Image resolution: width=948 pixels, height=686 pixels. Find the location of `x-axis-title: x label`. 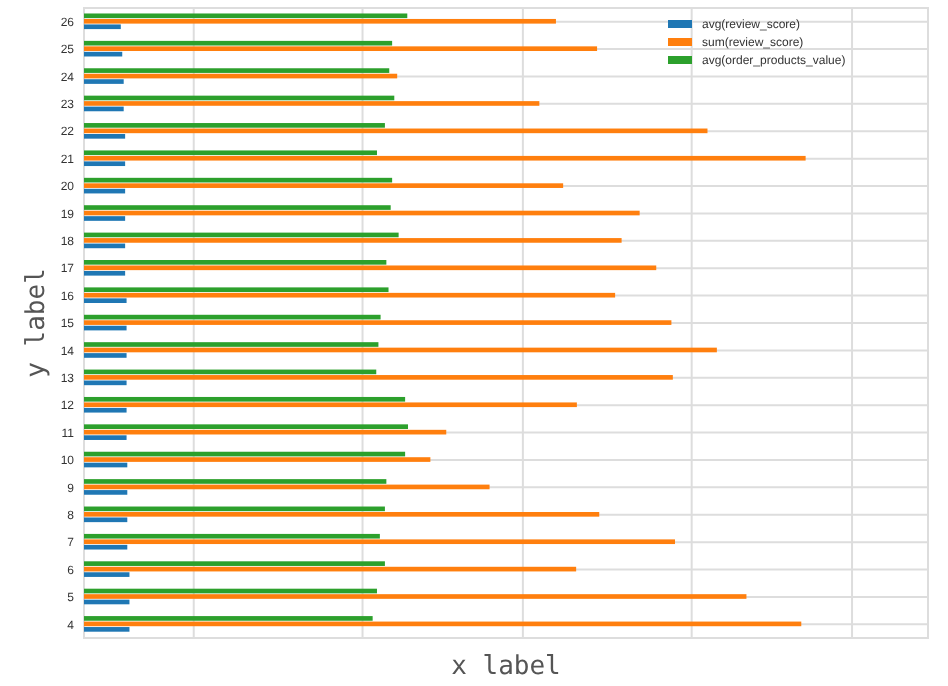

x-axis-title: x label is located at coordinates (506, 667).